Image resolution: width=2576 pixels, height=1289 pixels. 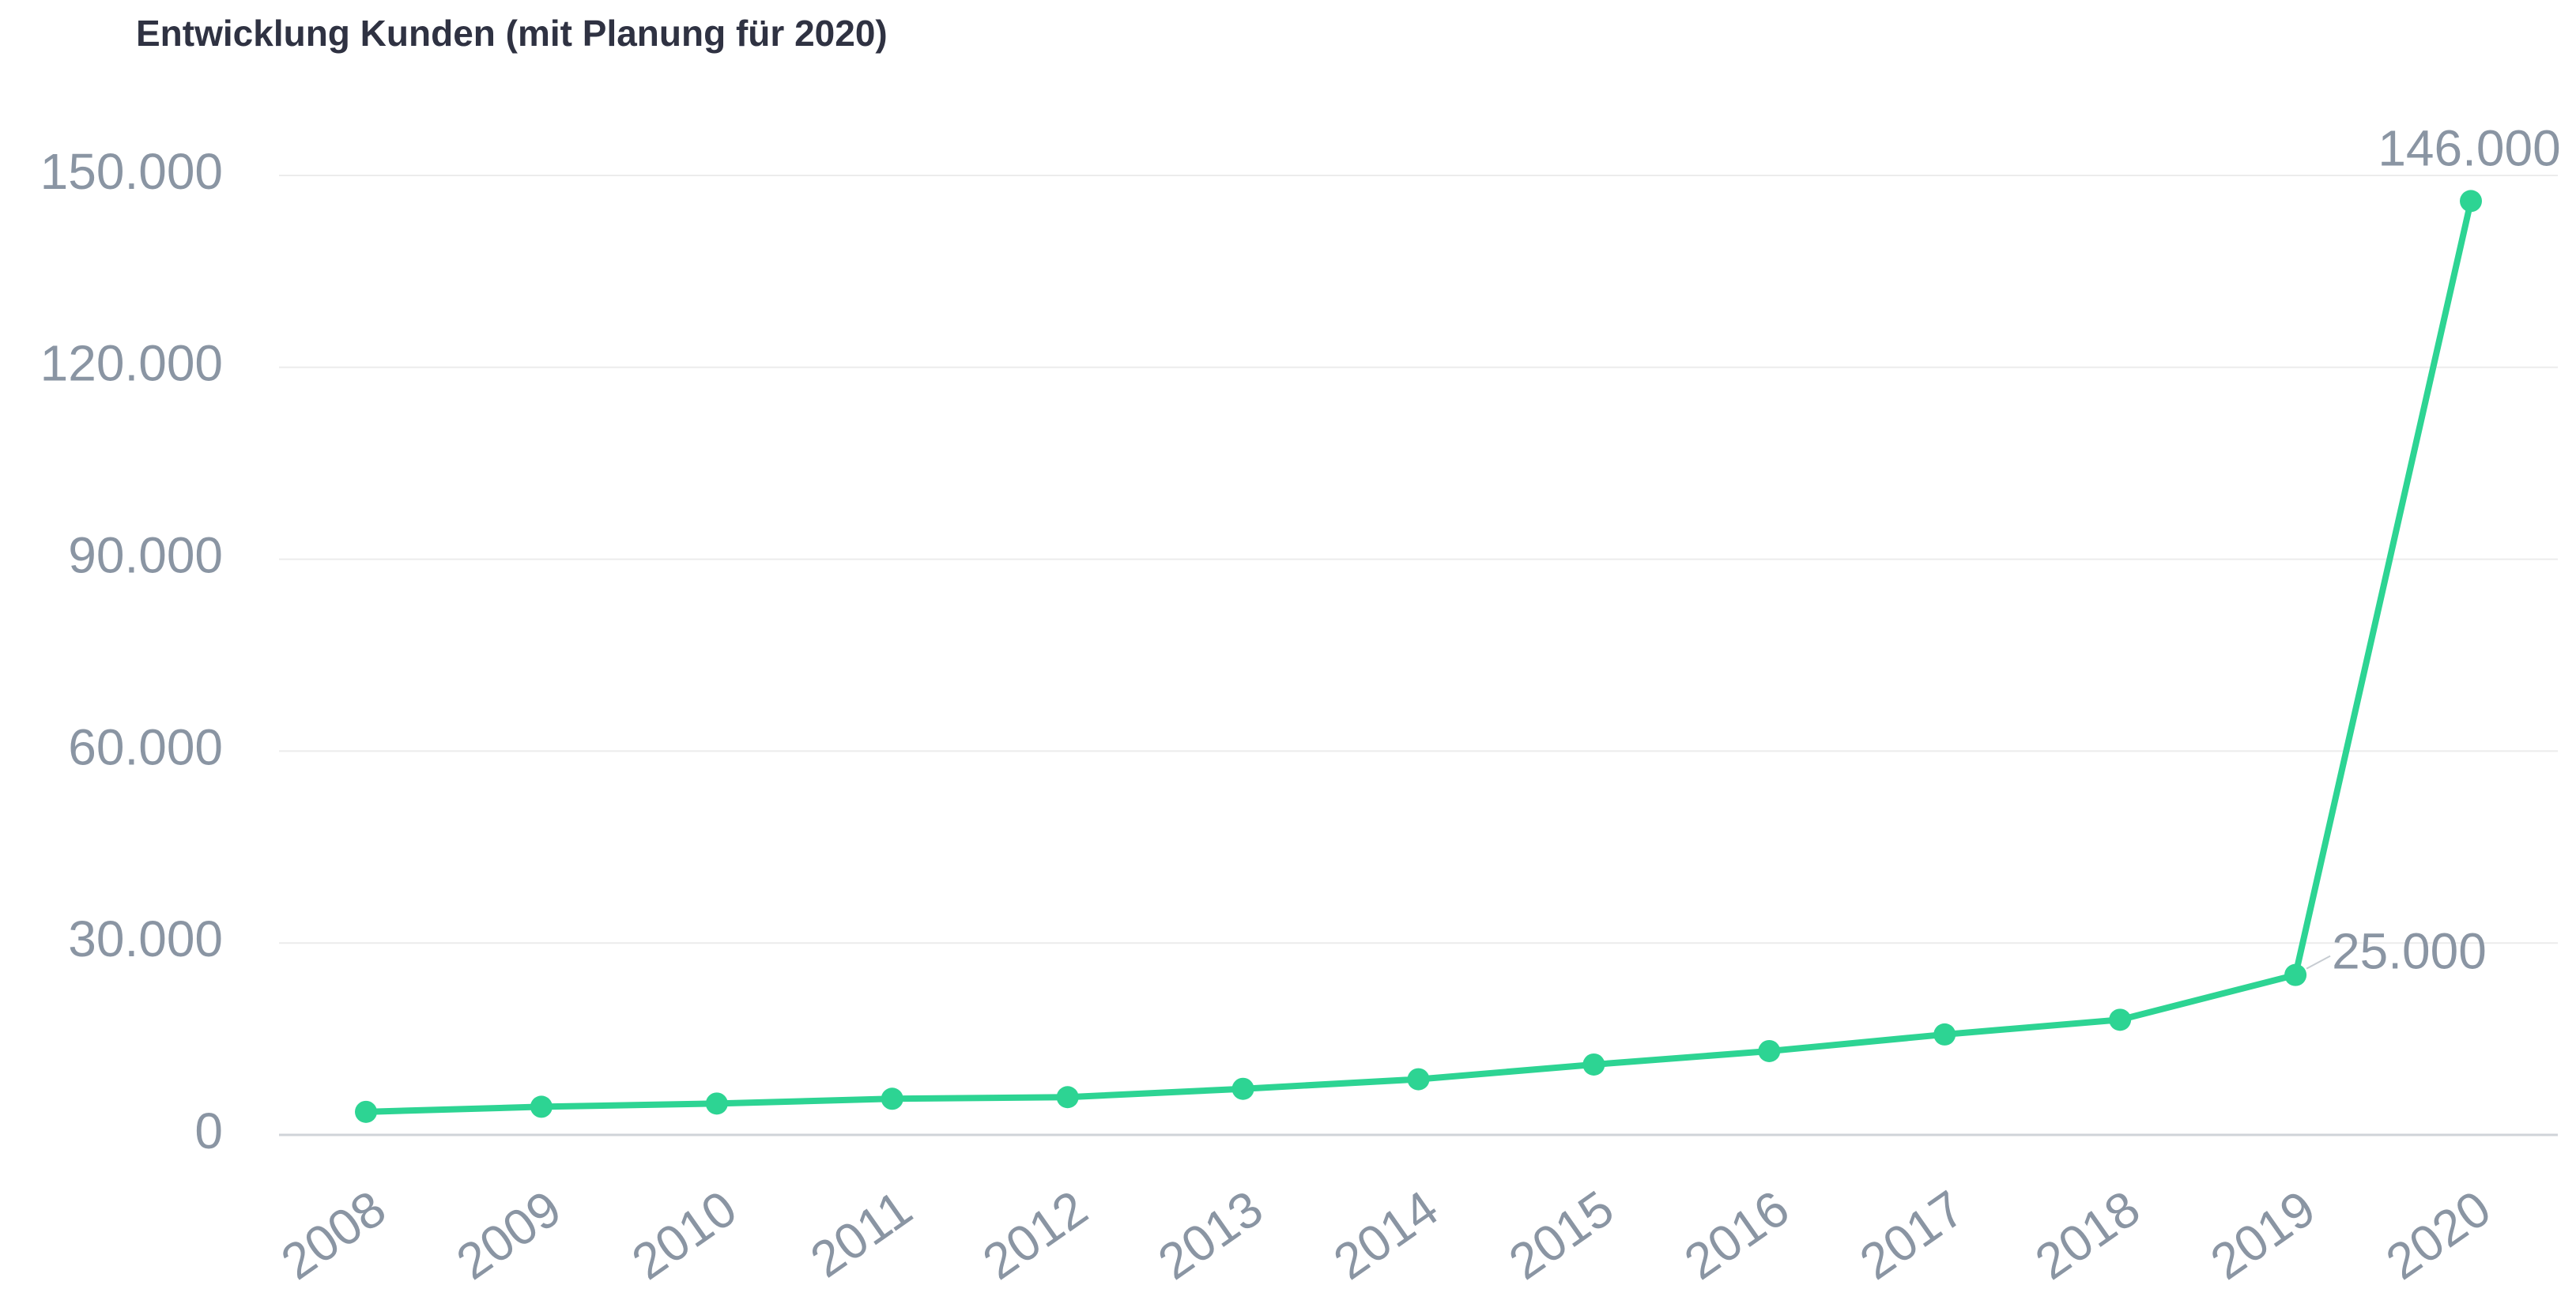 I want to click on x-tick-label: 2012, so click(x=1034, y=1234).